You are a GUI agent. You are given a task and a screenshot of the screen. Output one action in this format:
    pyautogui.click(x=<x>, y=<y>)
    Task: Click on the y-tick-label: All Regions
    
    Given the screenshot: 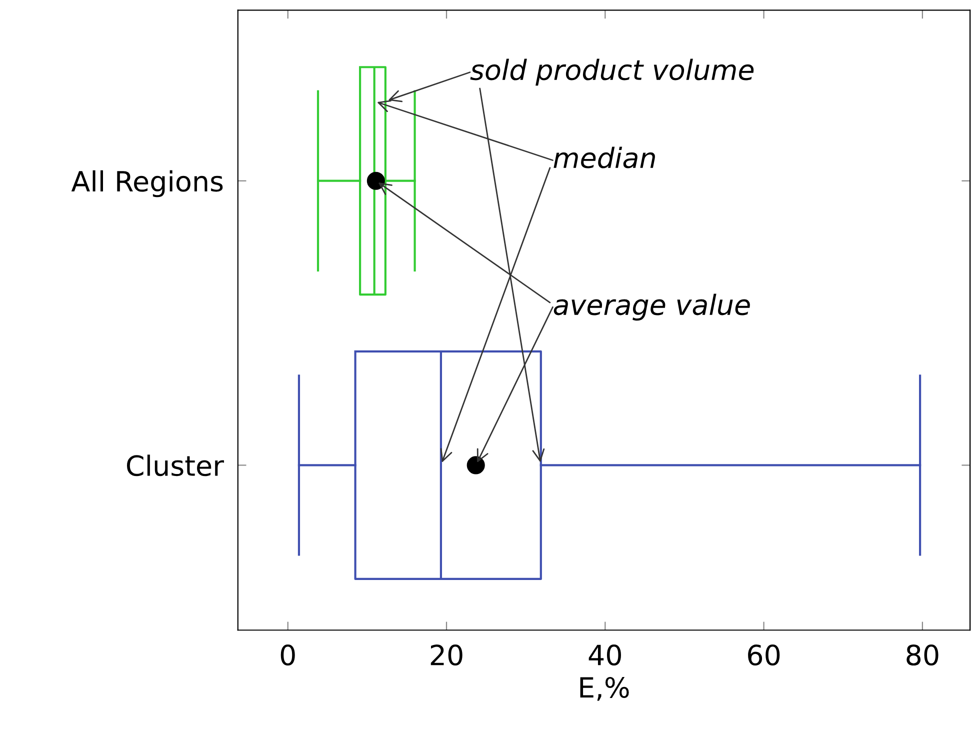 What is the action you would take?
    pyautogui.click(x=147, y=184)
    